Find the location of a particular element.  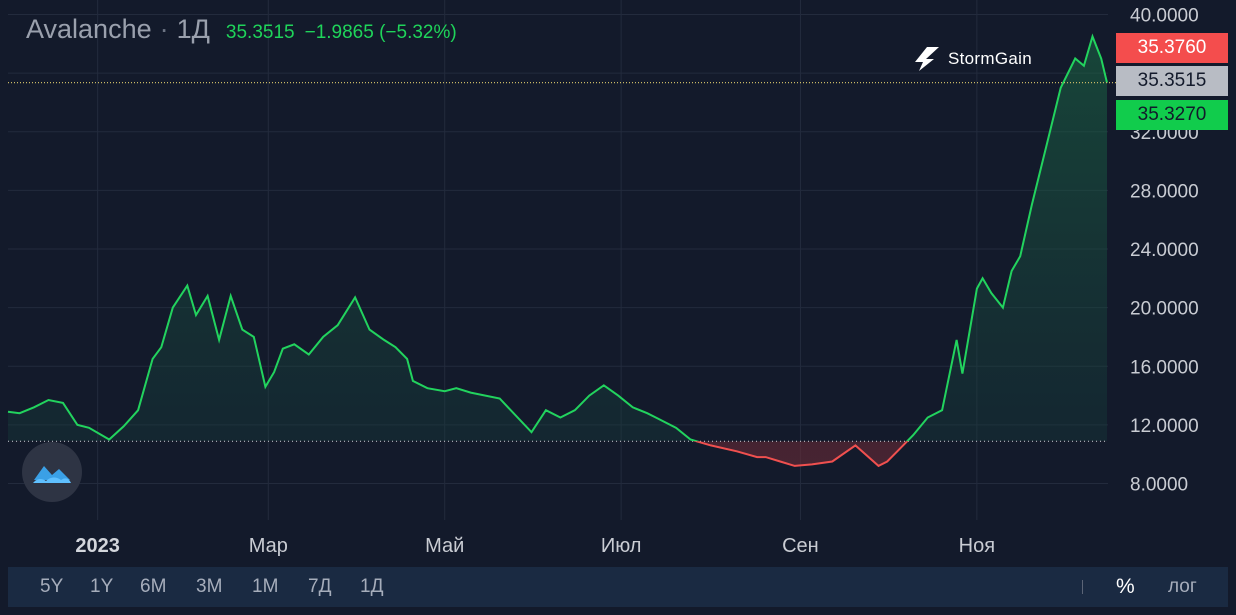

y-tick-label: 24.0000 is located at coordinates (1164, 250).